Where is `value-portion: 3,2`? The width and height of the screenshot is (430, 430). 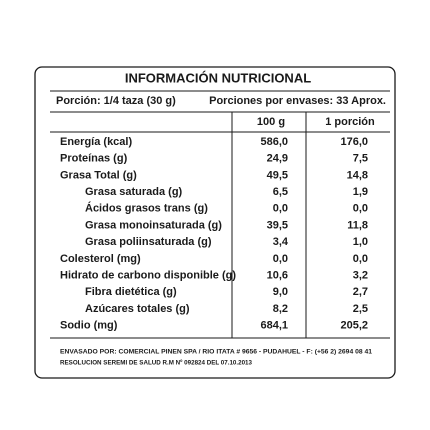 value-portion: 3,2 is located at coordinates (360, 276).